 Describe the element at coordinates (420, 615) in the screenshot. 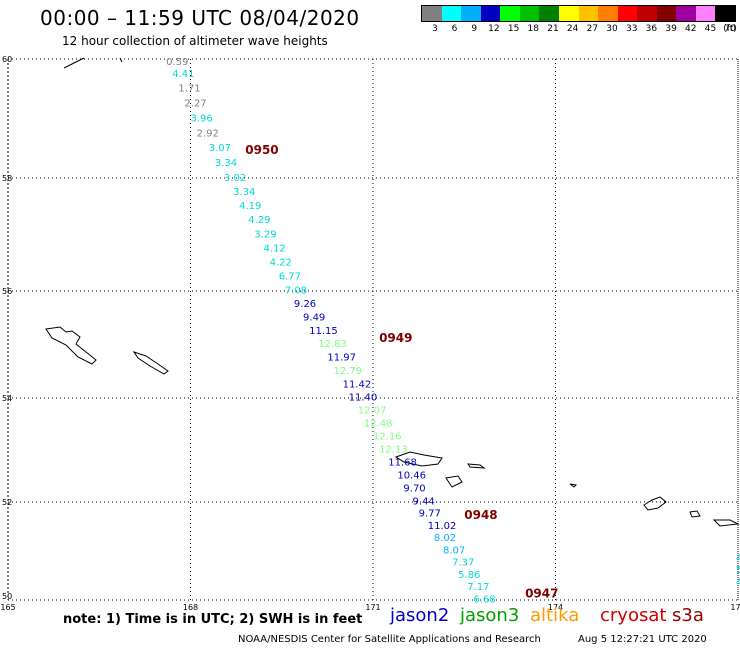

I see `satellite-jason2: jason2` at that location.